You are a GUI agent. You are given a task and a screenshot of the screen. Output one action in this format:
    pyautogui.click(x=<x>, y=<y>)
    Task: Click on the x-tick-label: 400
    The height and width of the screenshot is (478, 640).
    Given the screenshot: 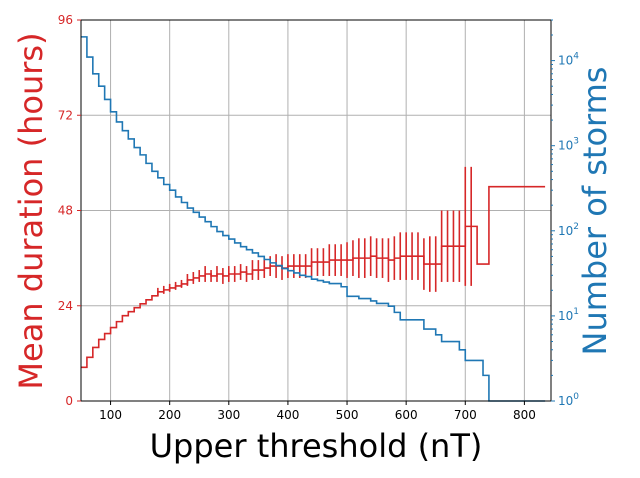 What is the action you would take?
    pyautogui.click(x=287, y=415)
    